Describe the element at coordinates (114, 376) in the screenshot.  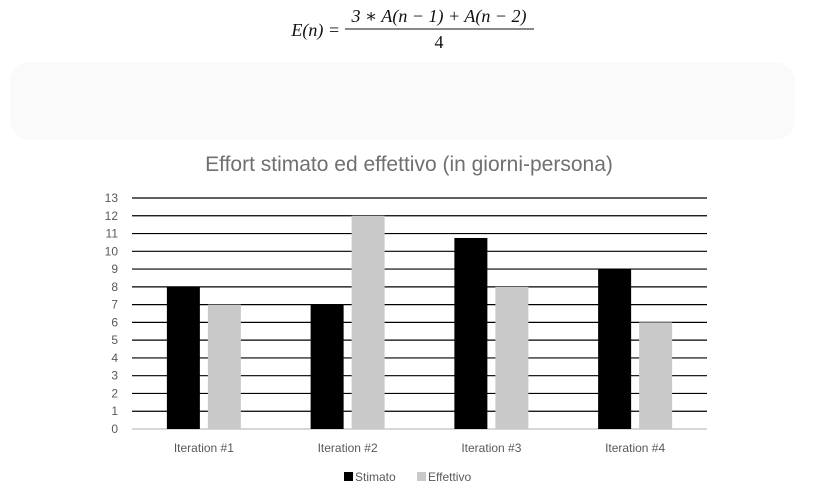
I see `y-tick-label: 3` at that location.